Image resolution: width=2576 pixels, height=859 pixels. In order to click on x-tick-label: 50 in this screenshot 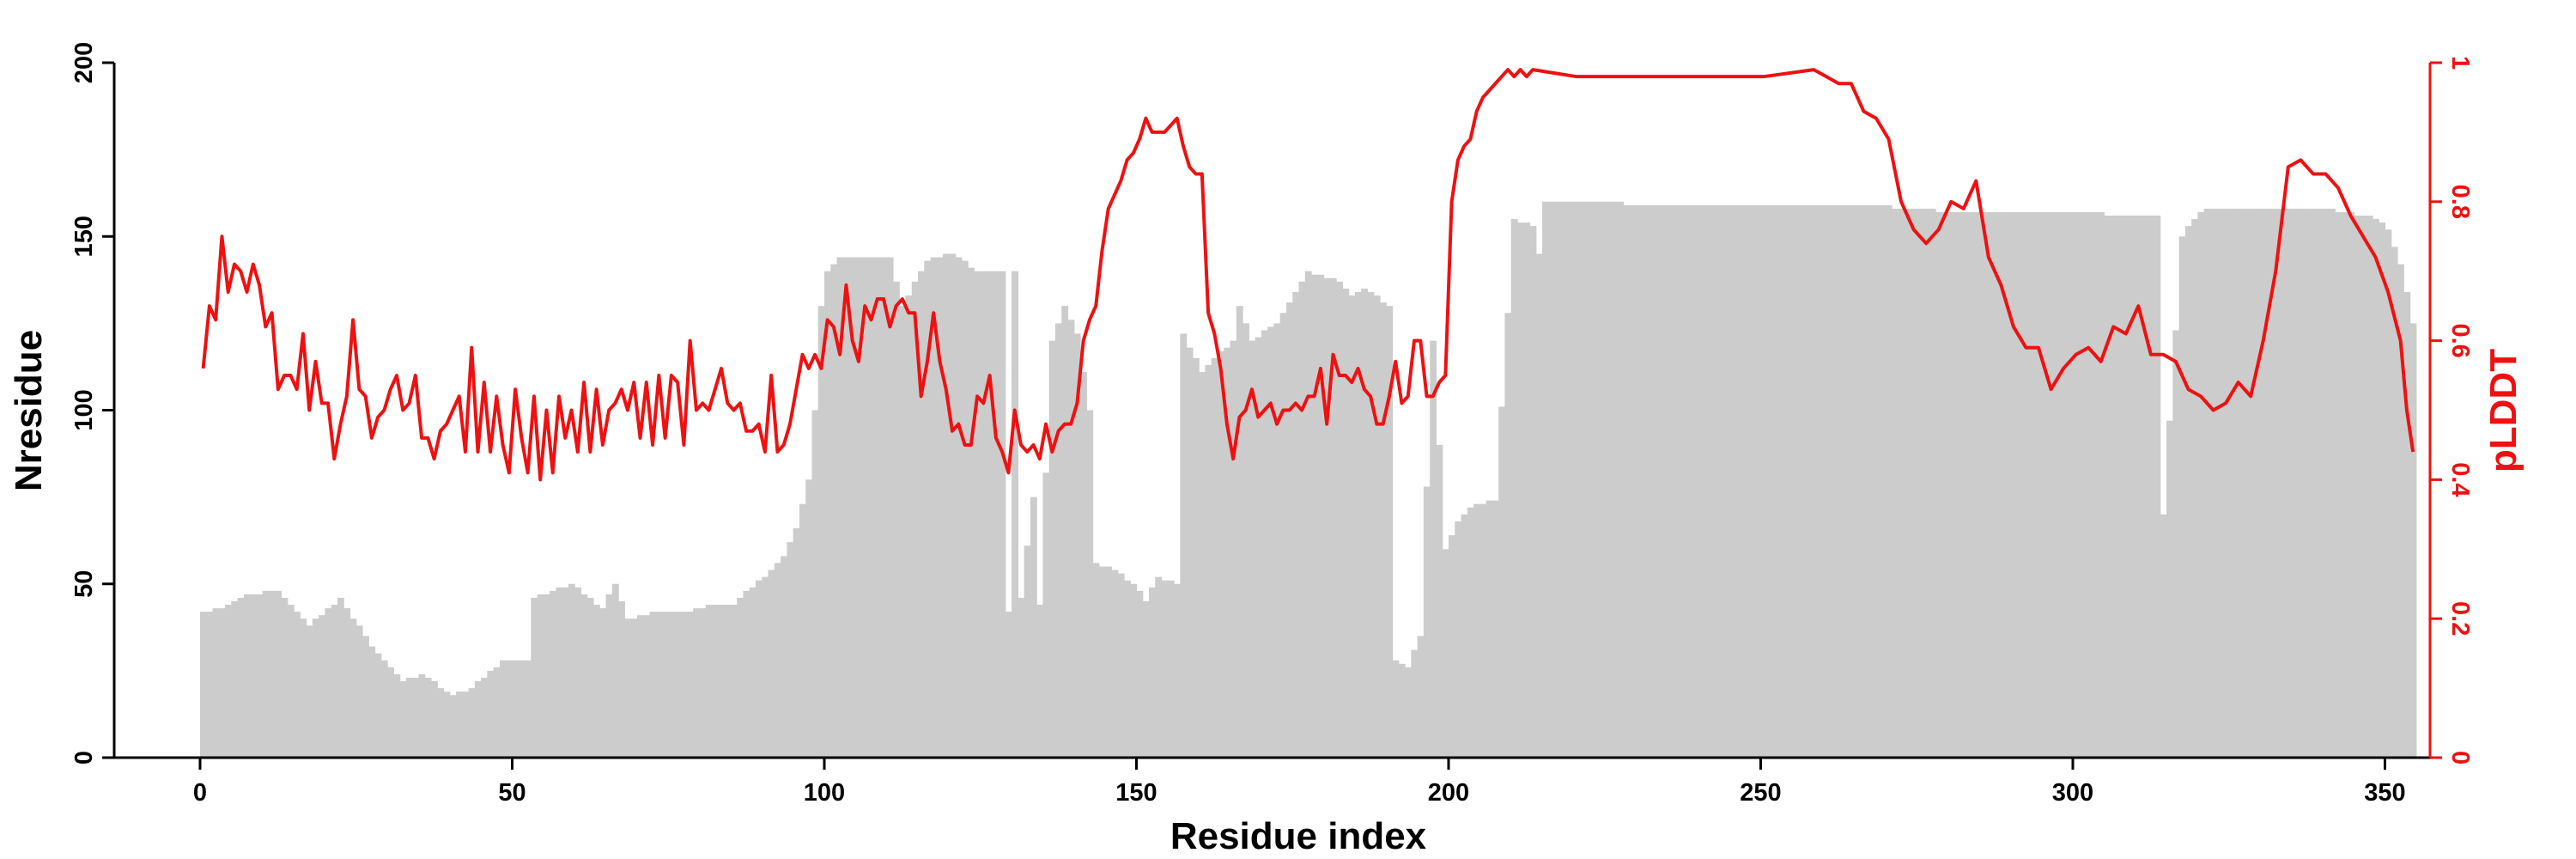, I will do `click(512, 793)`.